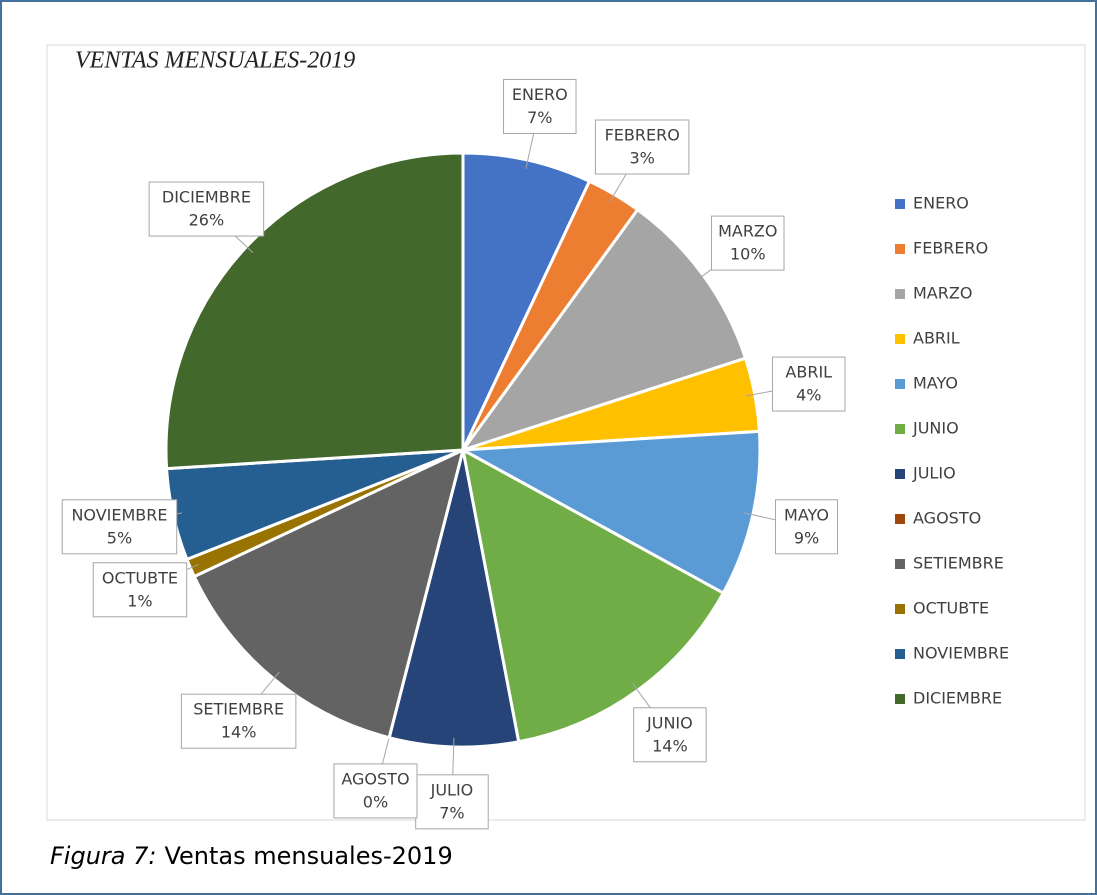 The image size is (1097, 895). I want to click on legend-label: MAYO, so click(935, 383).